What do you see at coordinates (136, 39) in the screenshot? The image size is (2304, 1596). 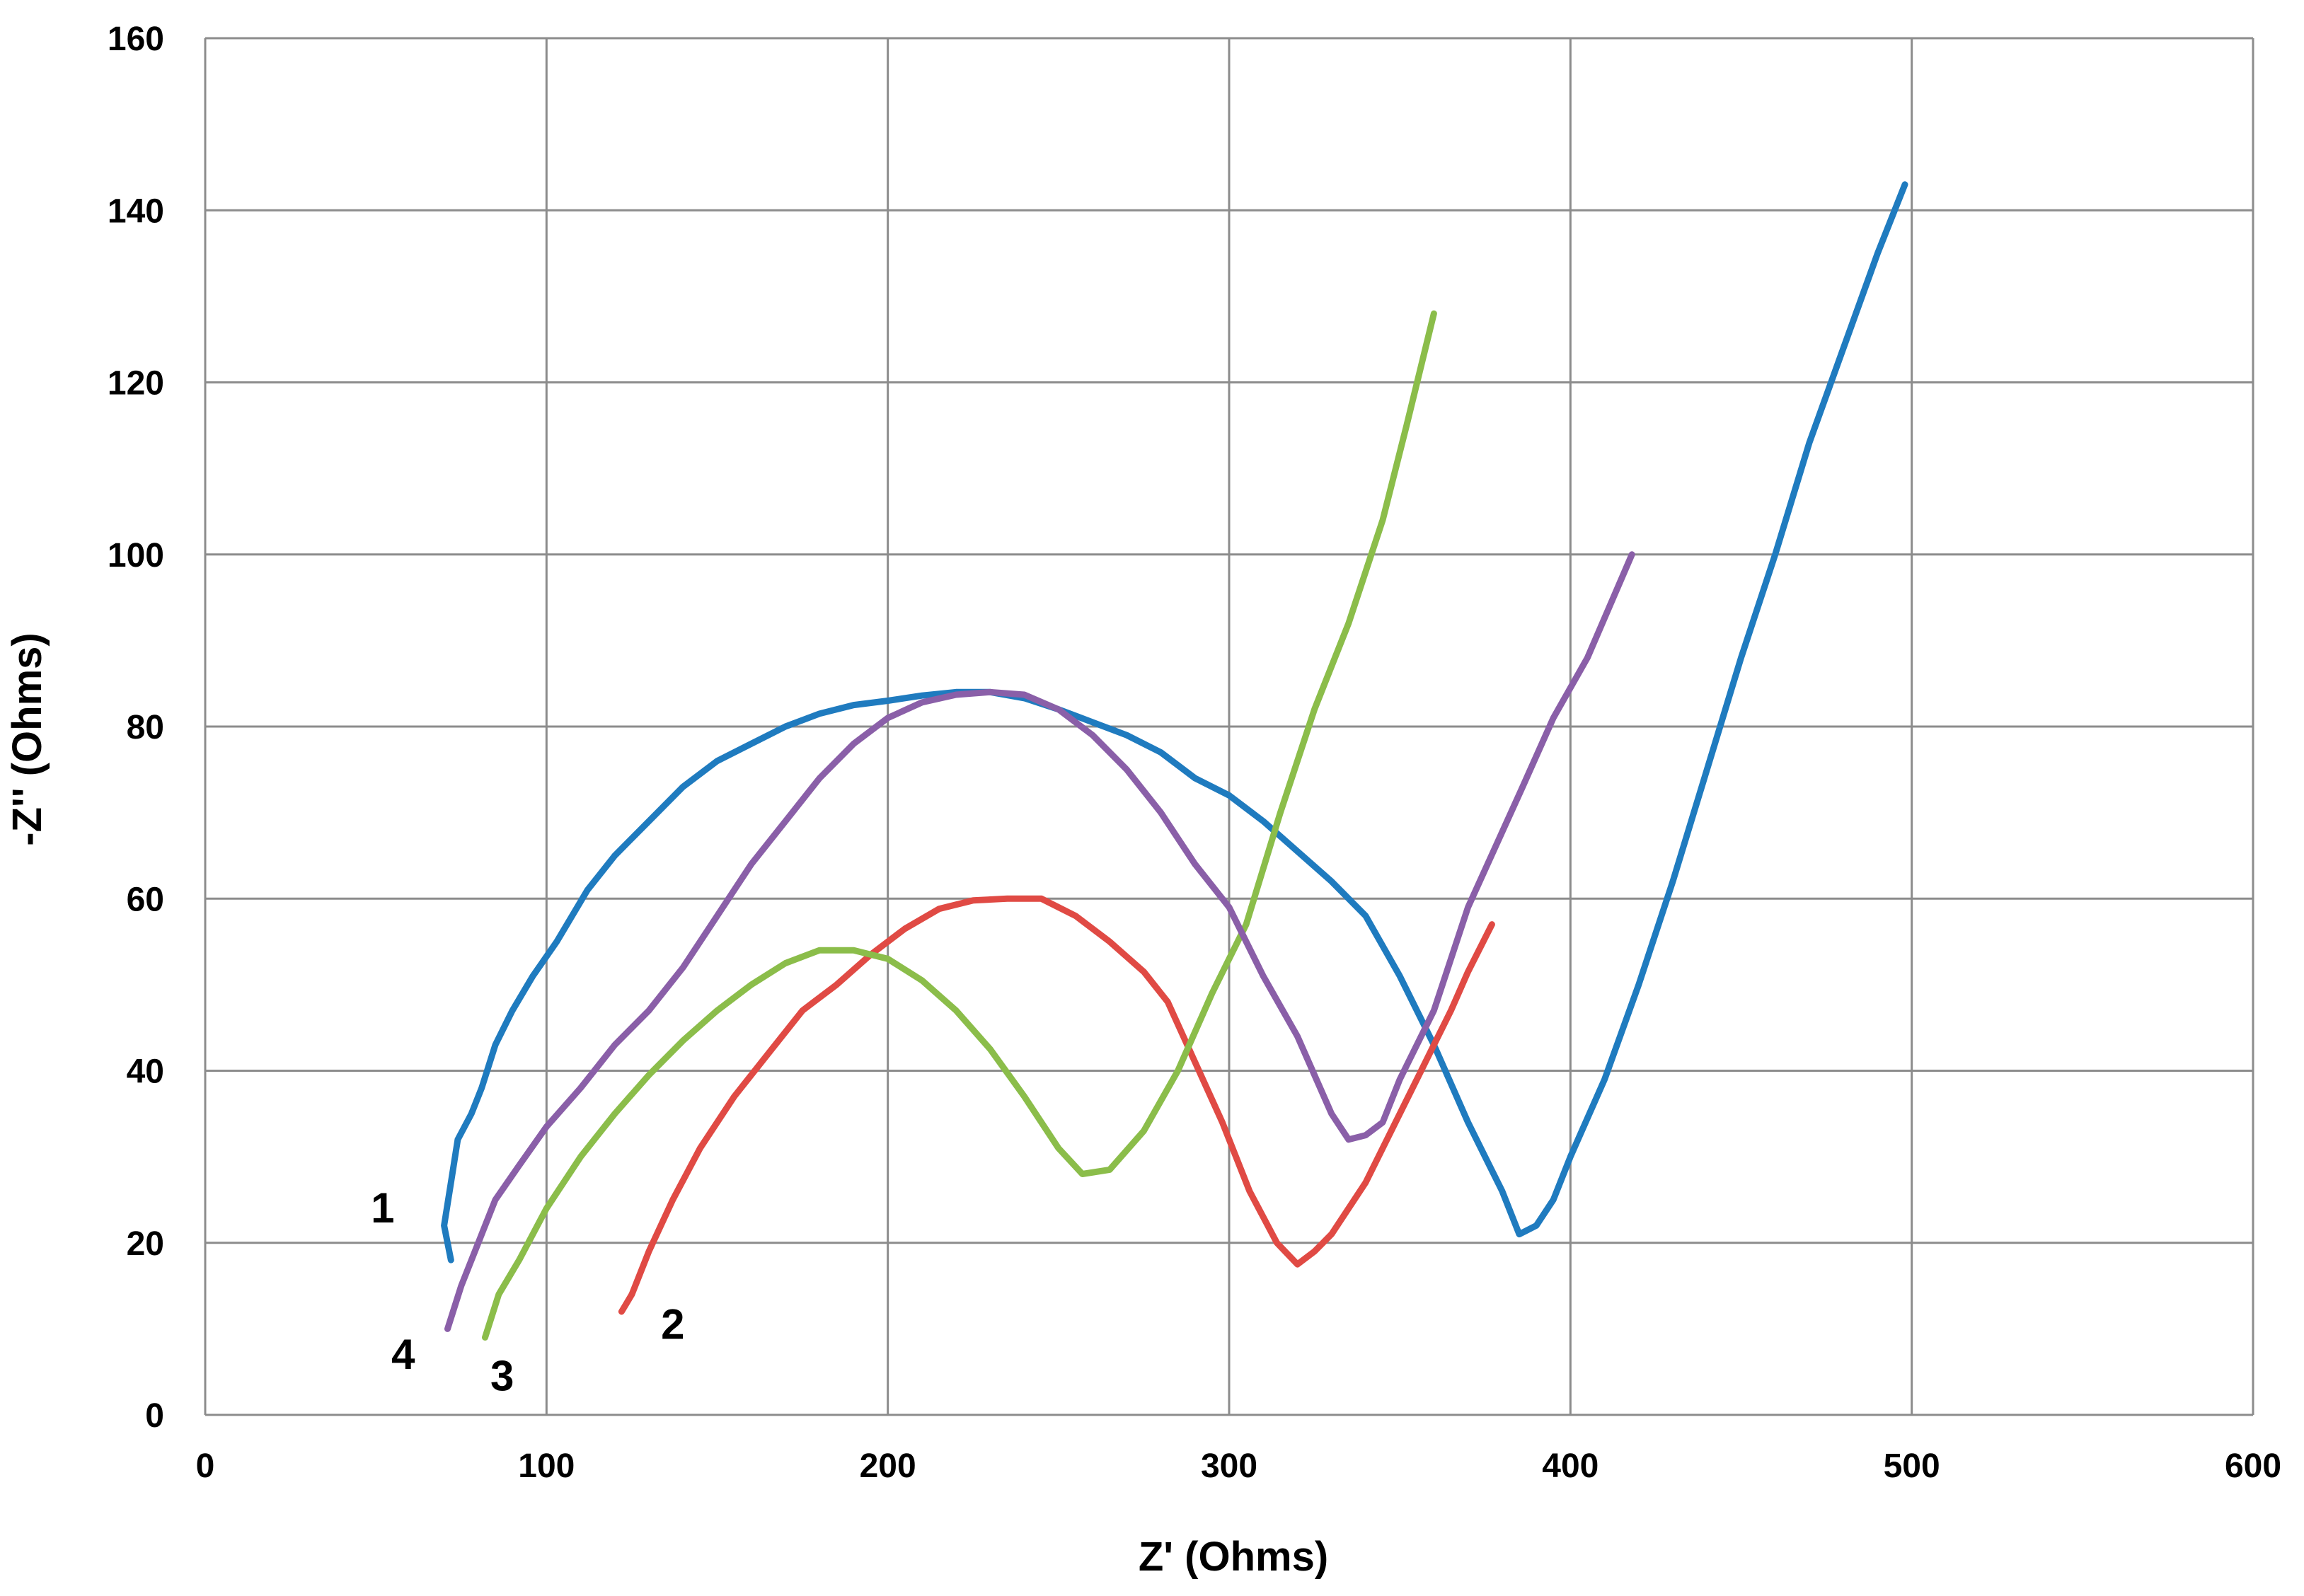 I see `y-tick-label: 160` at bounding box center [136, 39].